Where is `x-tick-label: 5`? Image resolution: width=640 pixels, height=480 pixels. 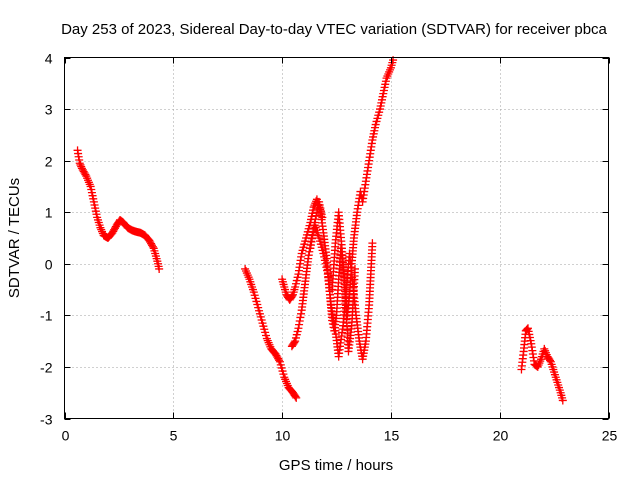
x-tick-label: 5 is located at coordinates (174, 436).